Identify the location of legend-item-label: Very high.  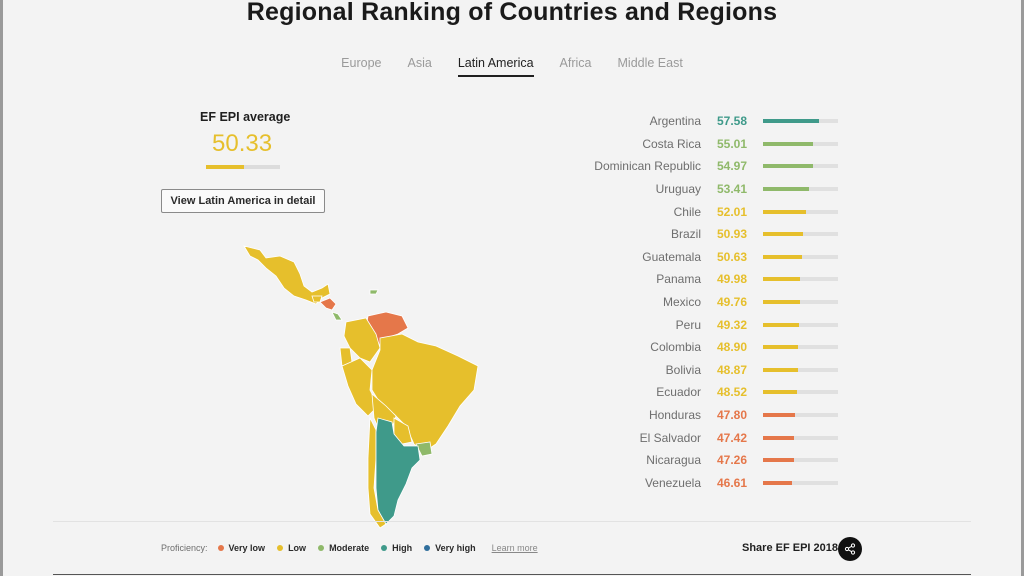
(455, 548).